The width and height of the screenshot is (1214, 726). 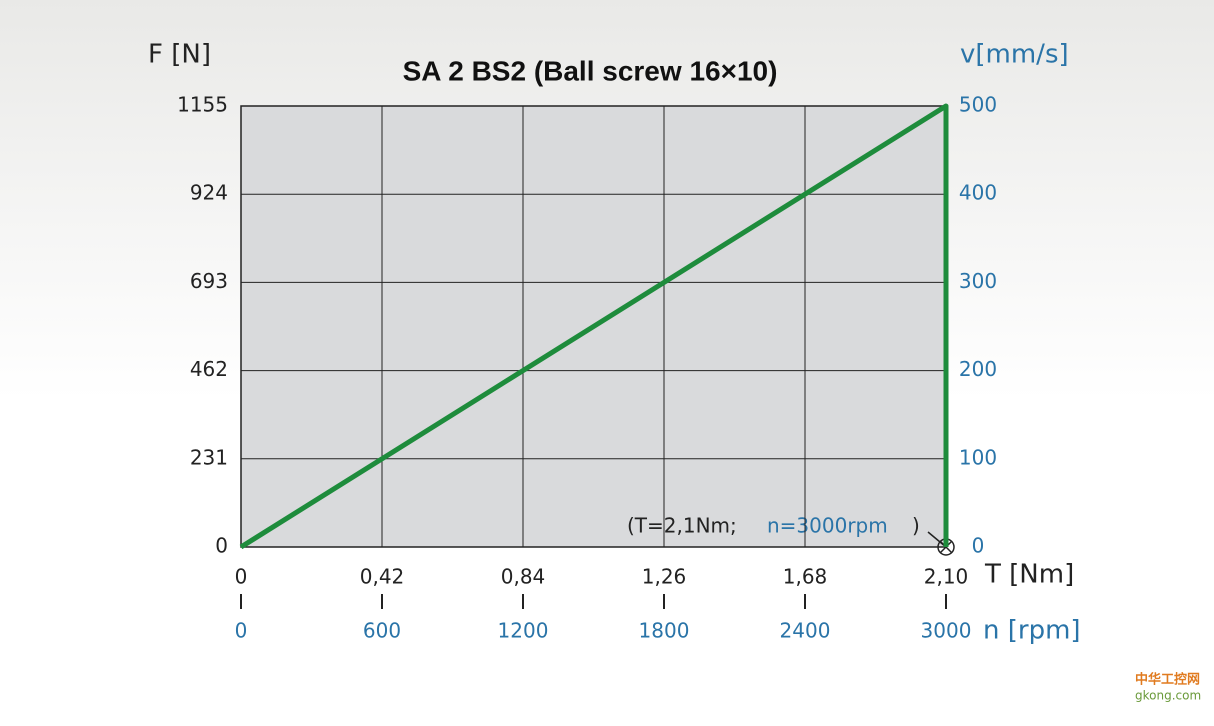 I want to click on x-tick-label: 2,10, so click(x=946, y=577).